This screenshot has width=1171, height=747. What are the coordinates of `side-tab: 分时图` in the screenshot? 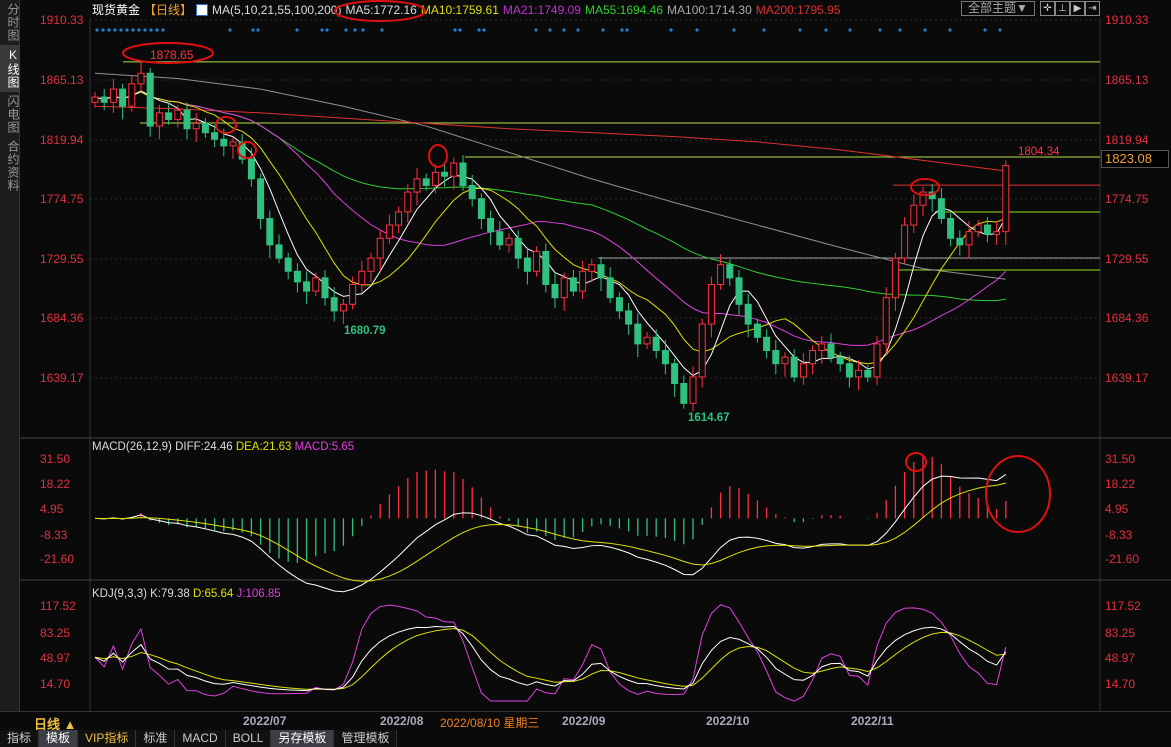 It's located at (13, 22).